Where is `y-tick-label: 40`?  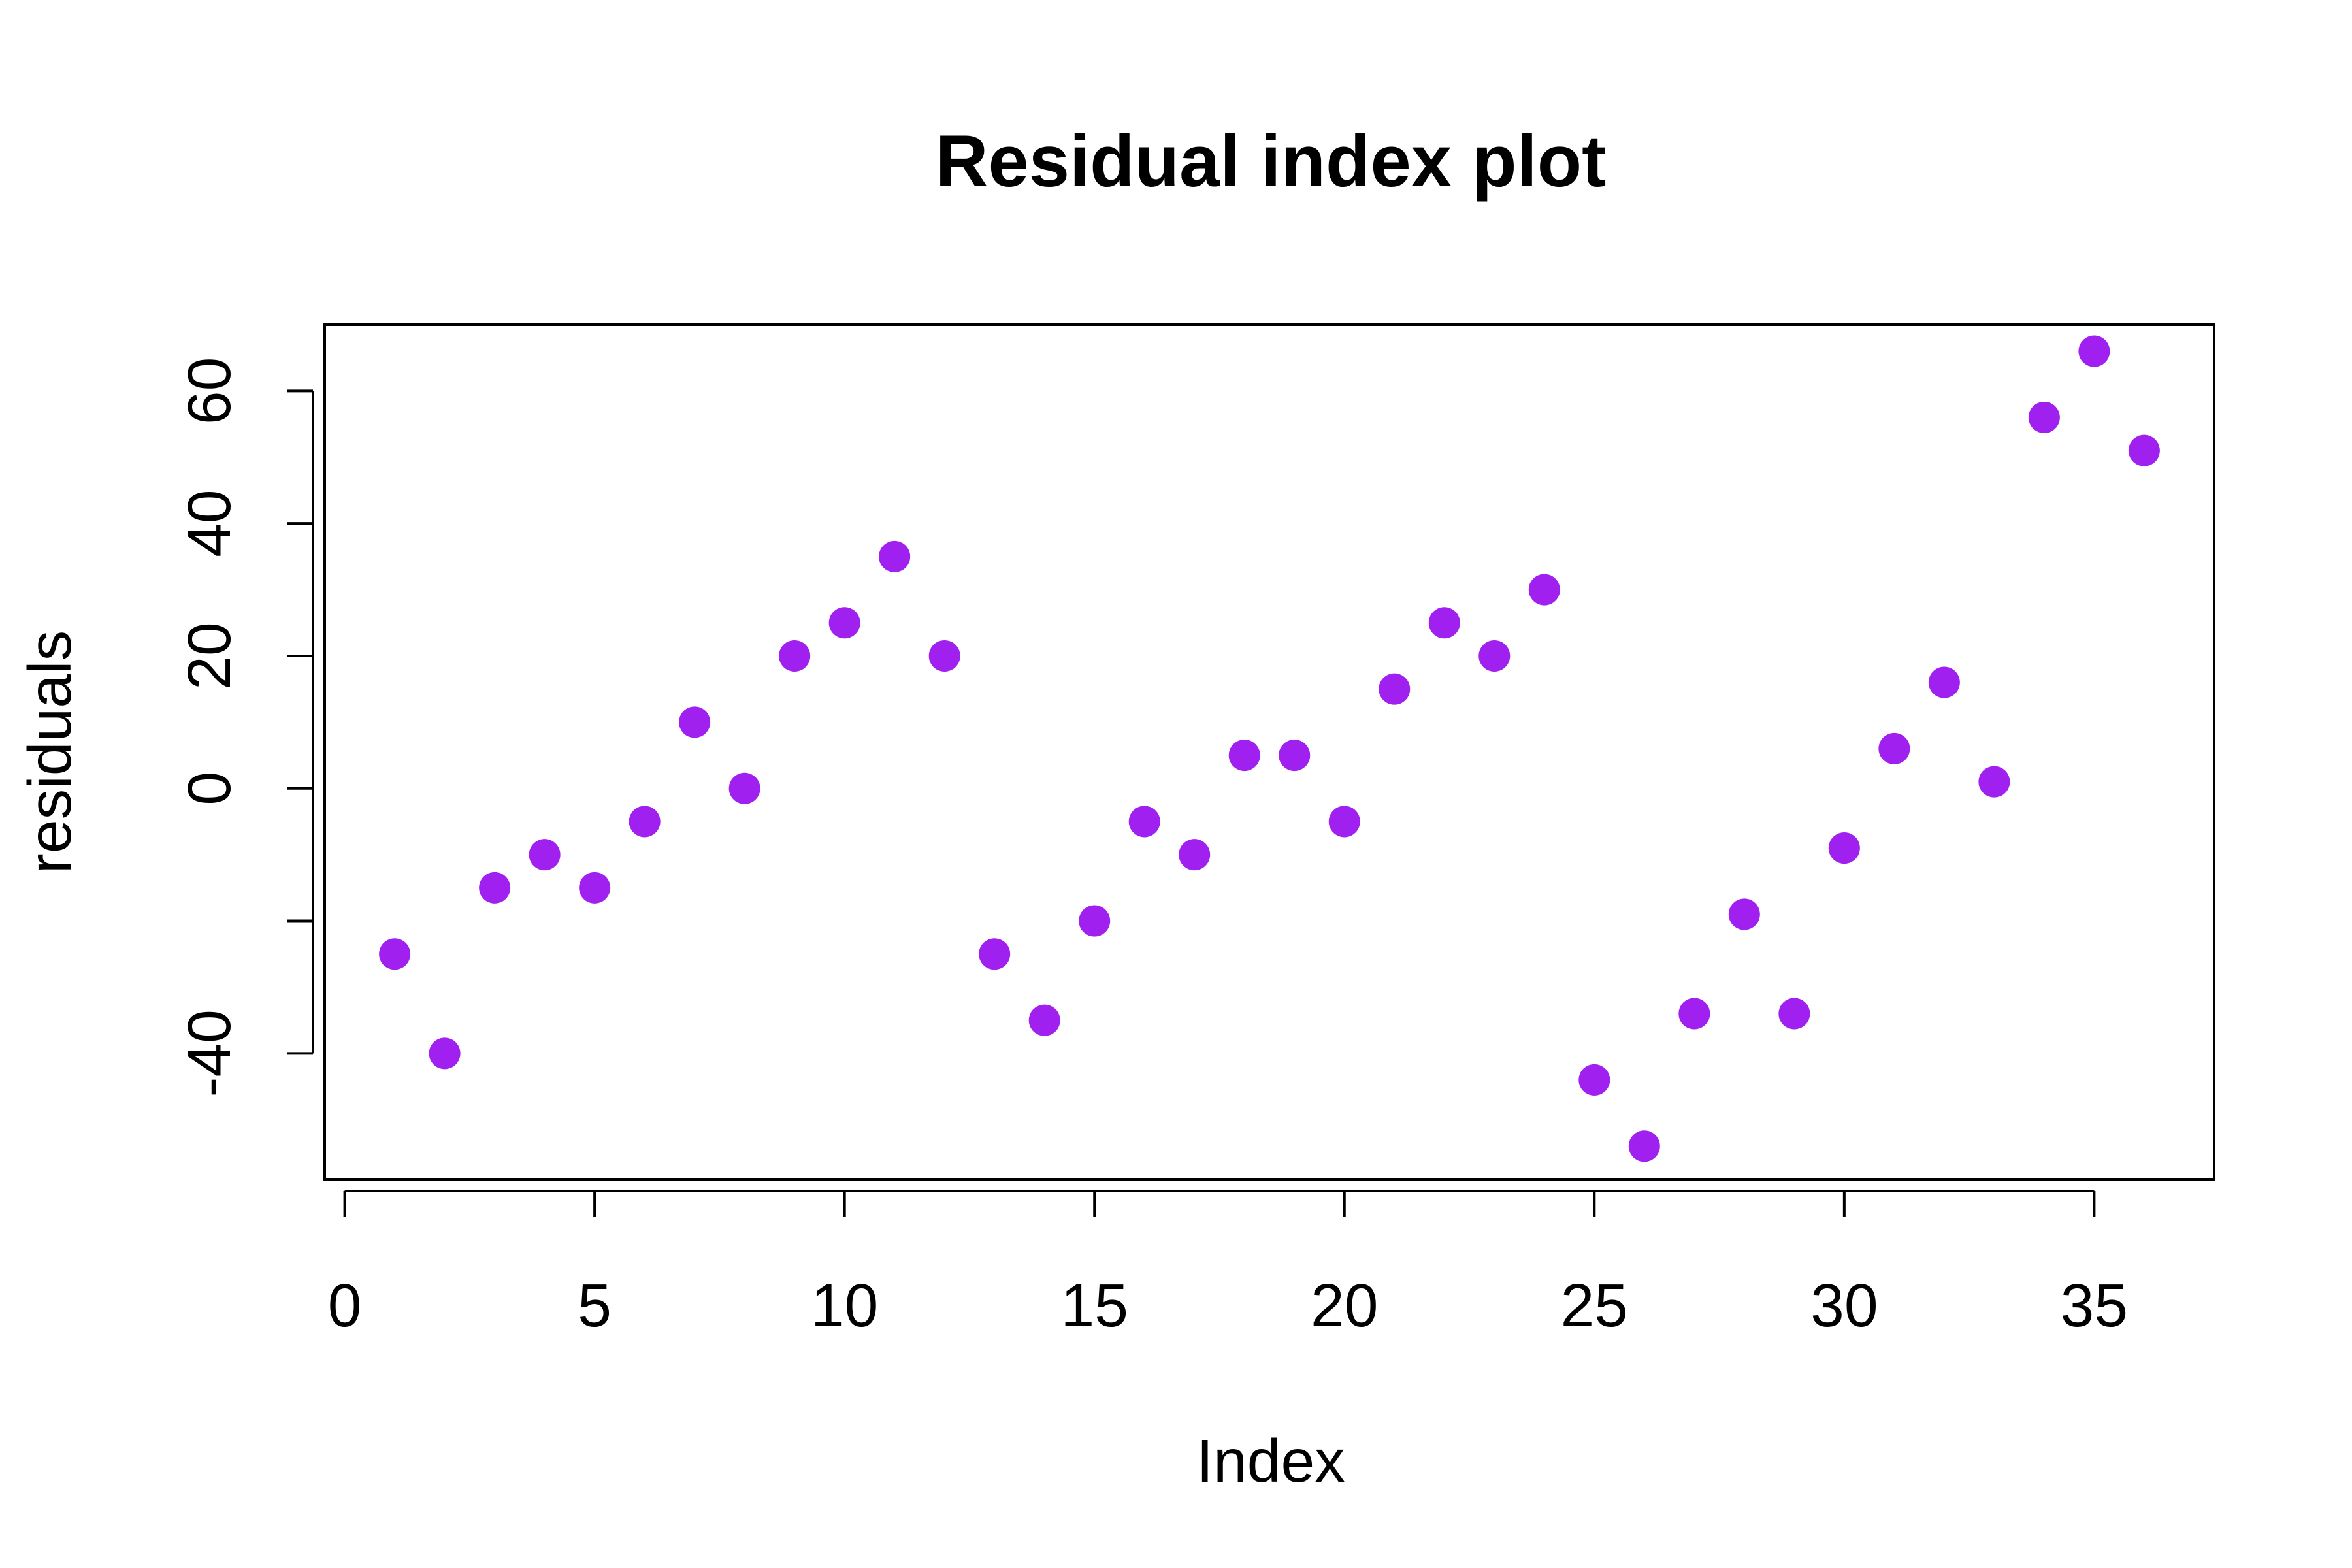 y-tick-label: 40 is located at coordinates (209, 523).